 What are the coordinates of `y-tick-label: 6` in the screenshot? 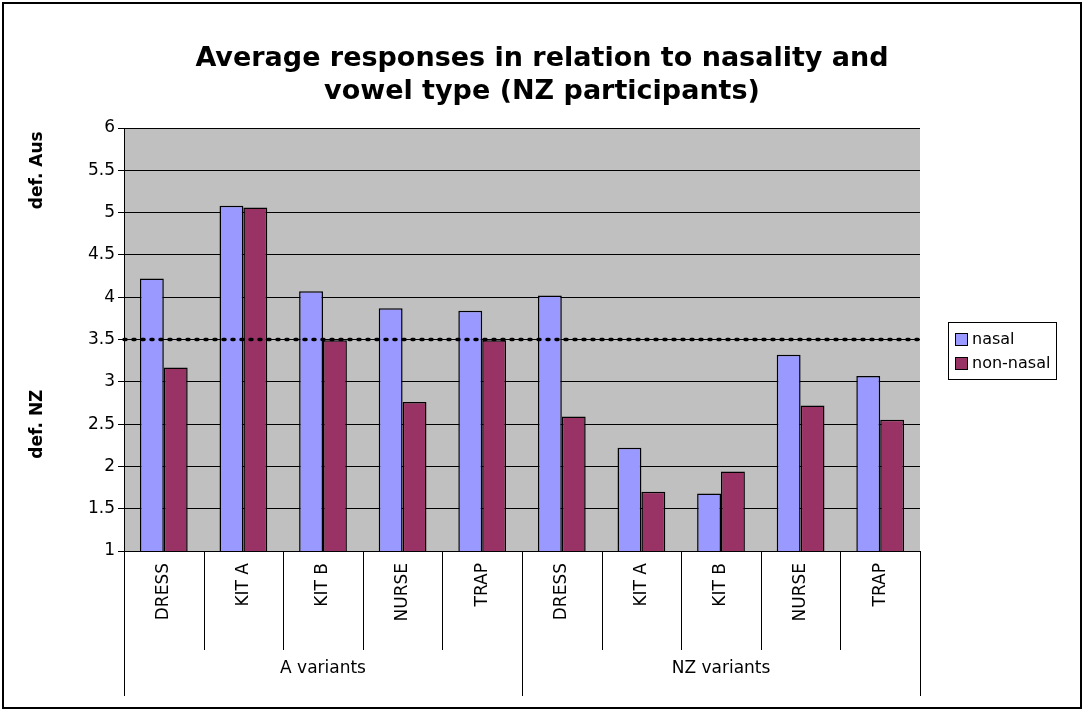 It's located at (109, 126).